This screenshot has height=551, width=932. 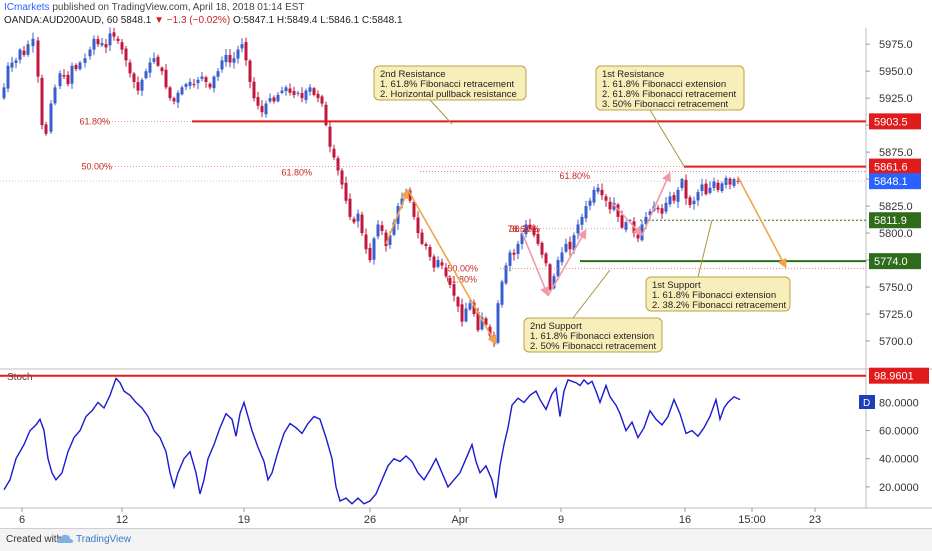 What do you see at coordinates (815, 520) in the screenshot?
I see `time-tick-label: 23` at bounding box center [815, 520].